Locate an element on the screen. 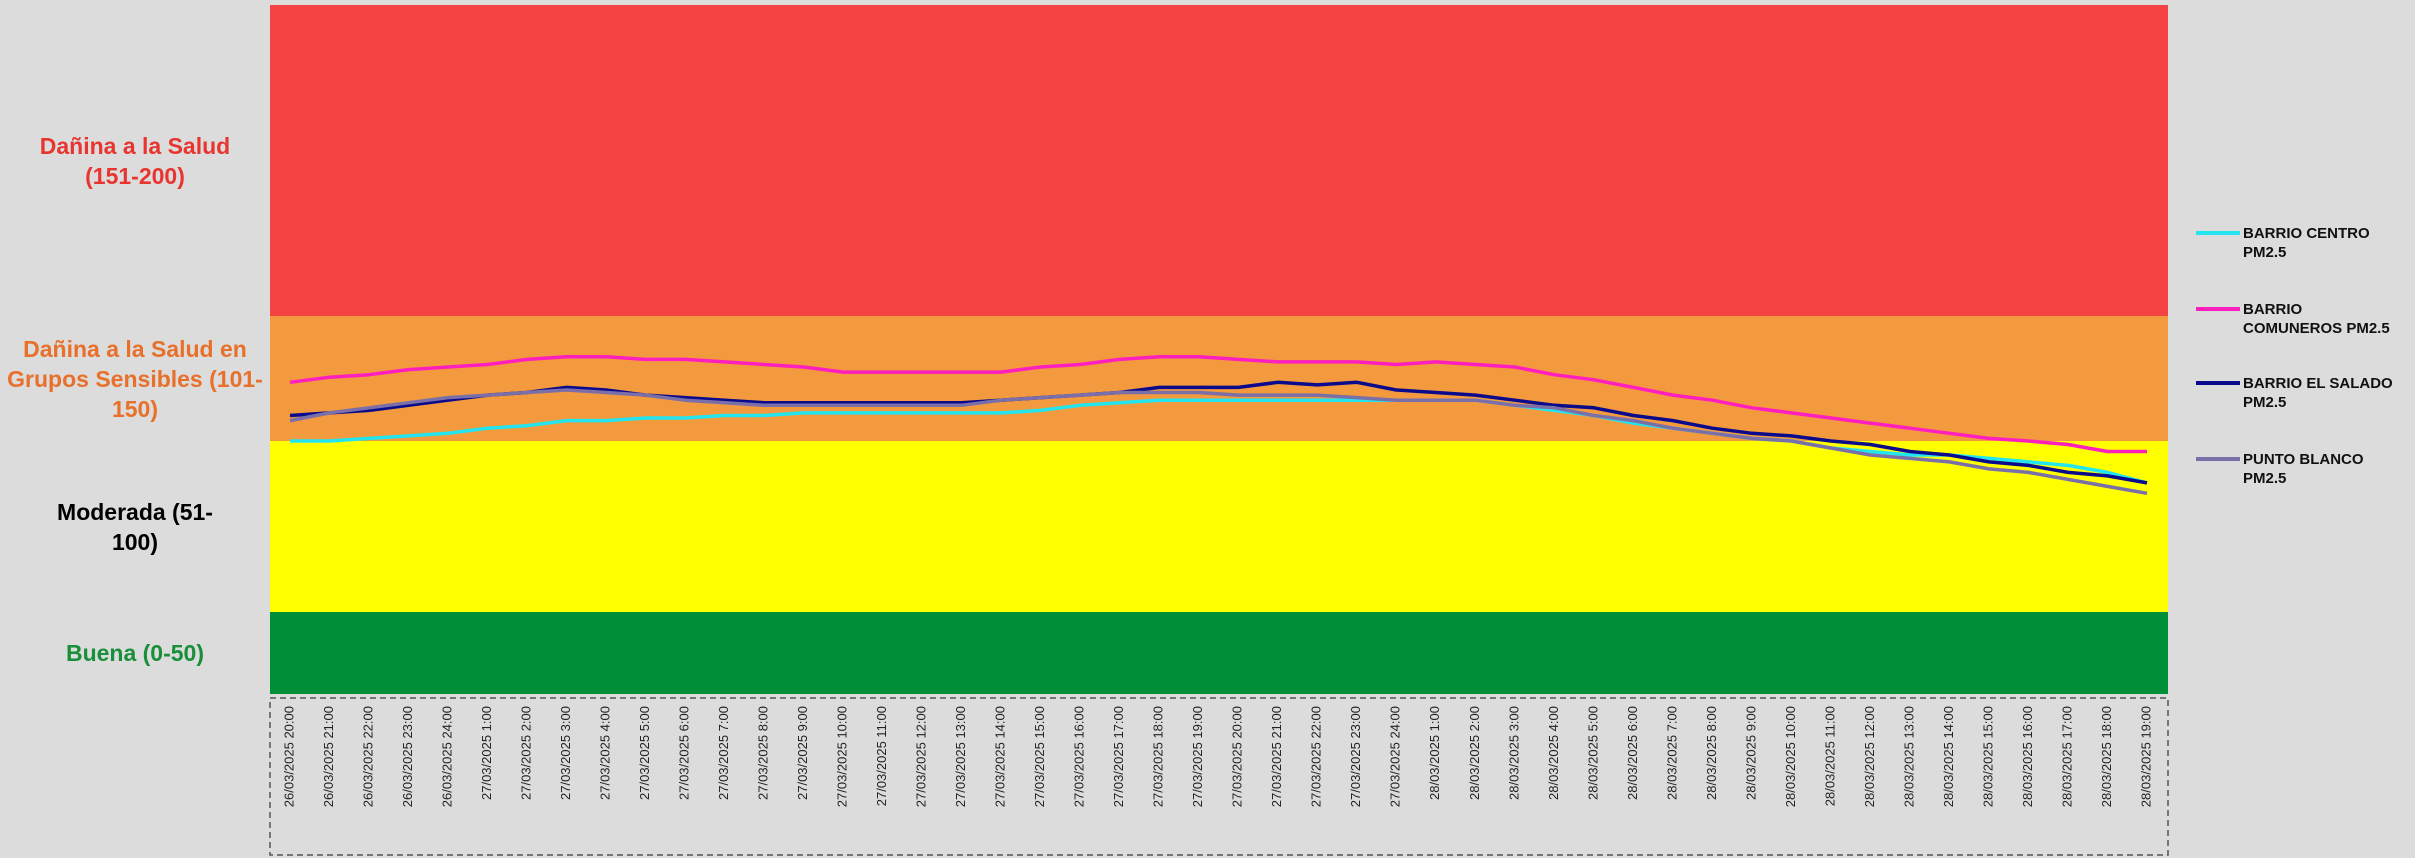 The height and width of the screenshot is (858, 2415). x-tick-label: 28/03/2025 6:00 is located at coordinates (1632, 753).